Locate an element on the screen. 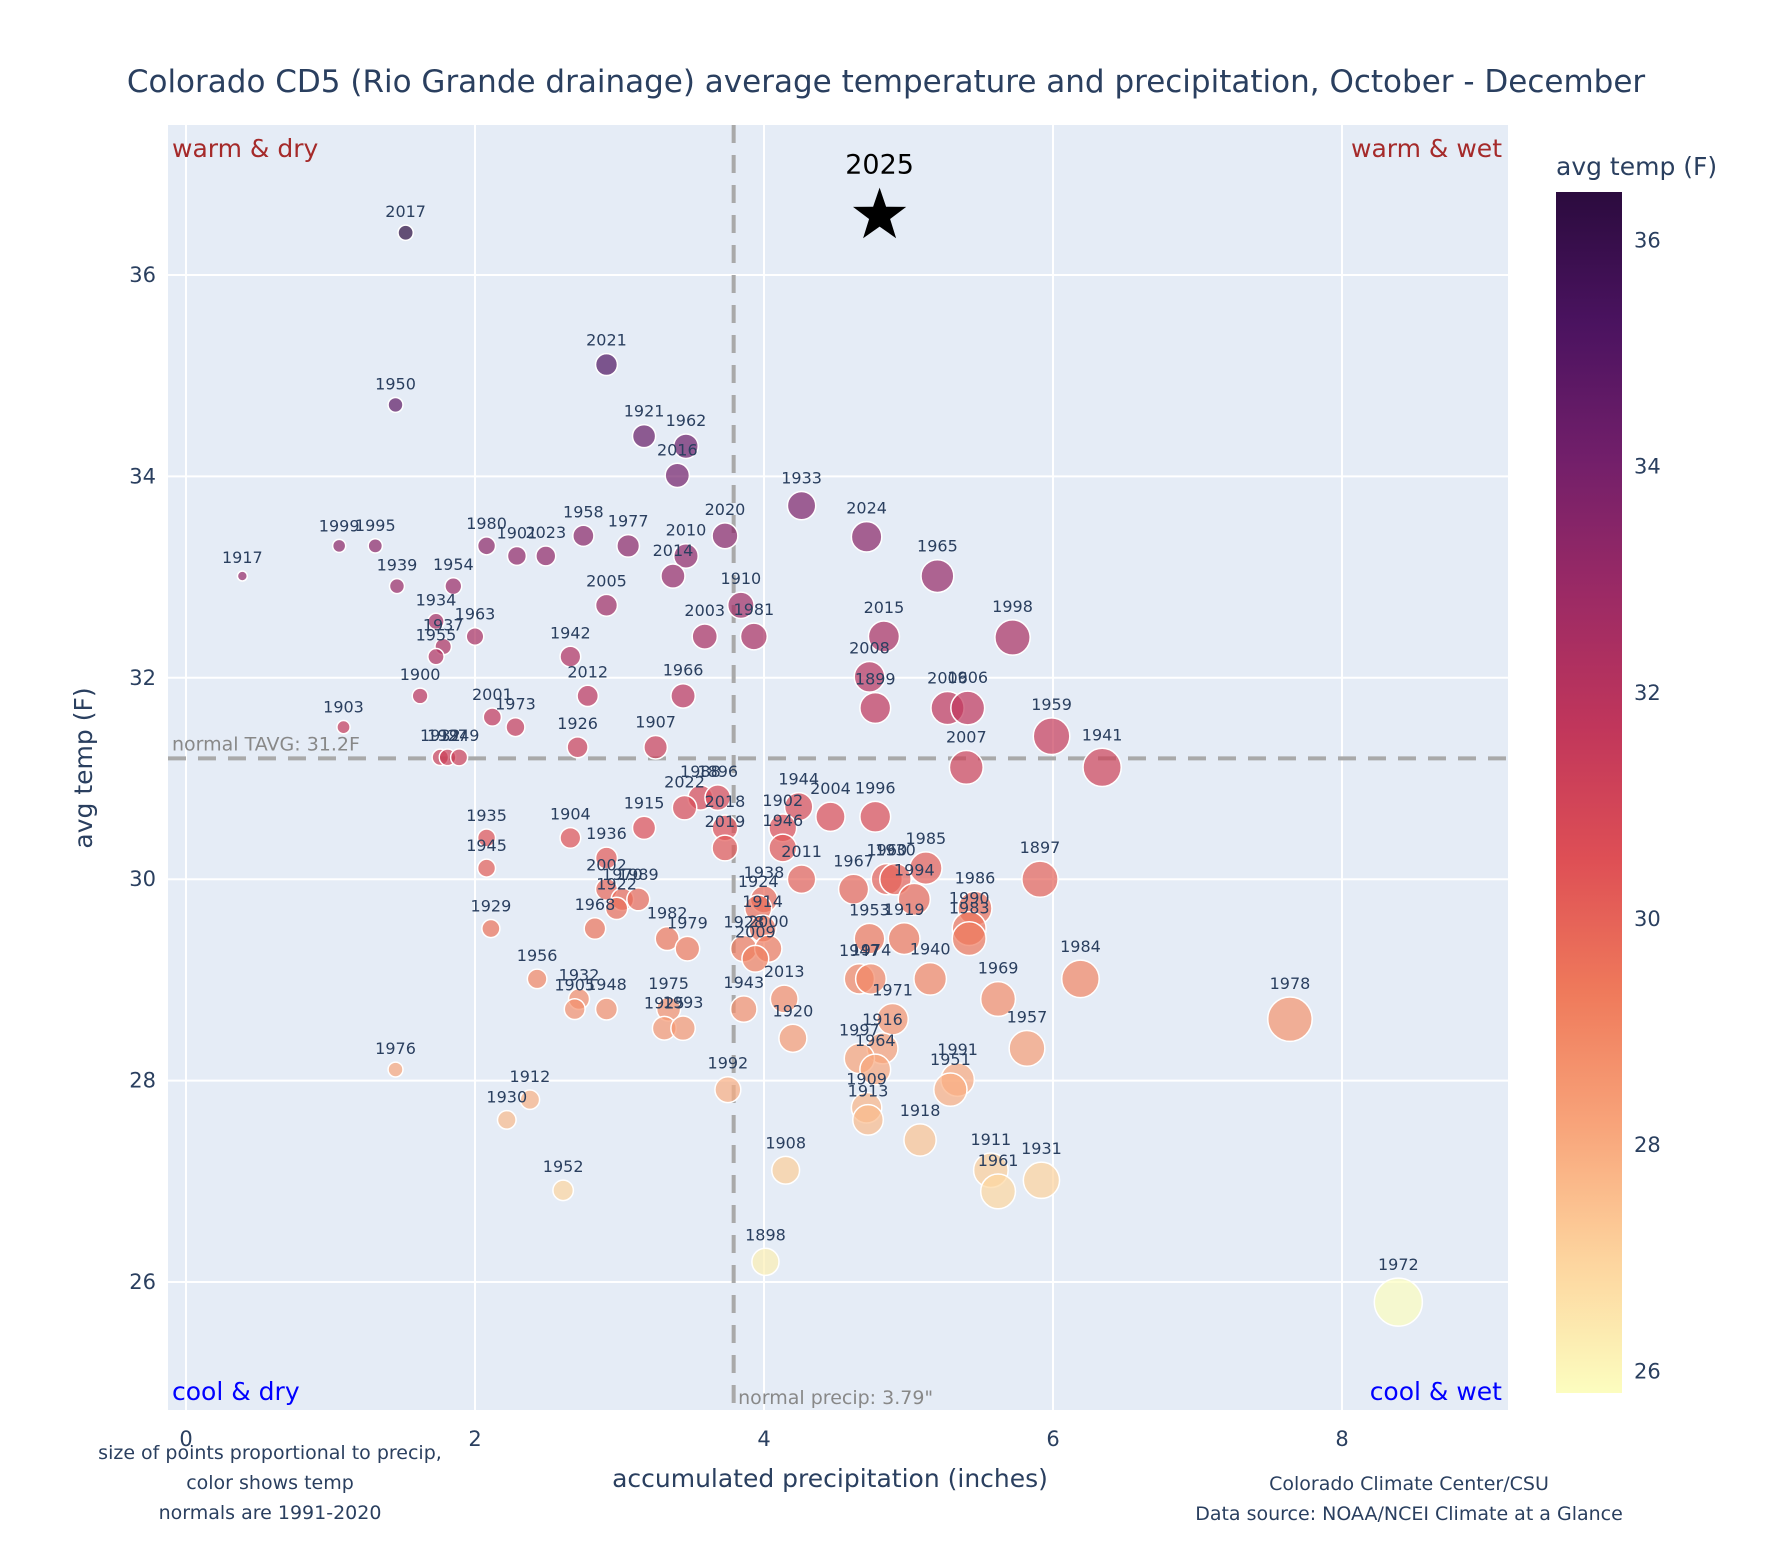  point-label: 1916 is located at coordinates (882, 1019).